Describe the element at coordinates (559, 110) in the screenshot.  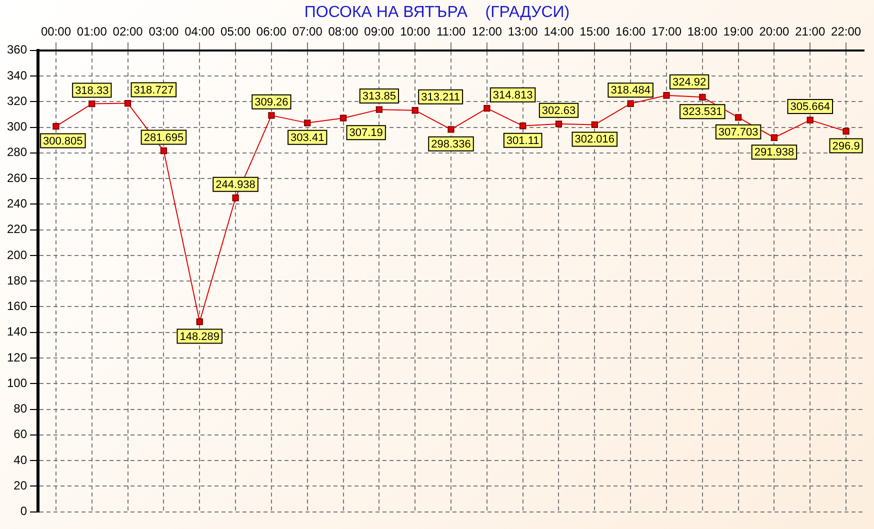
I see `data-label: 302.63` at that location.